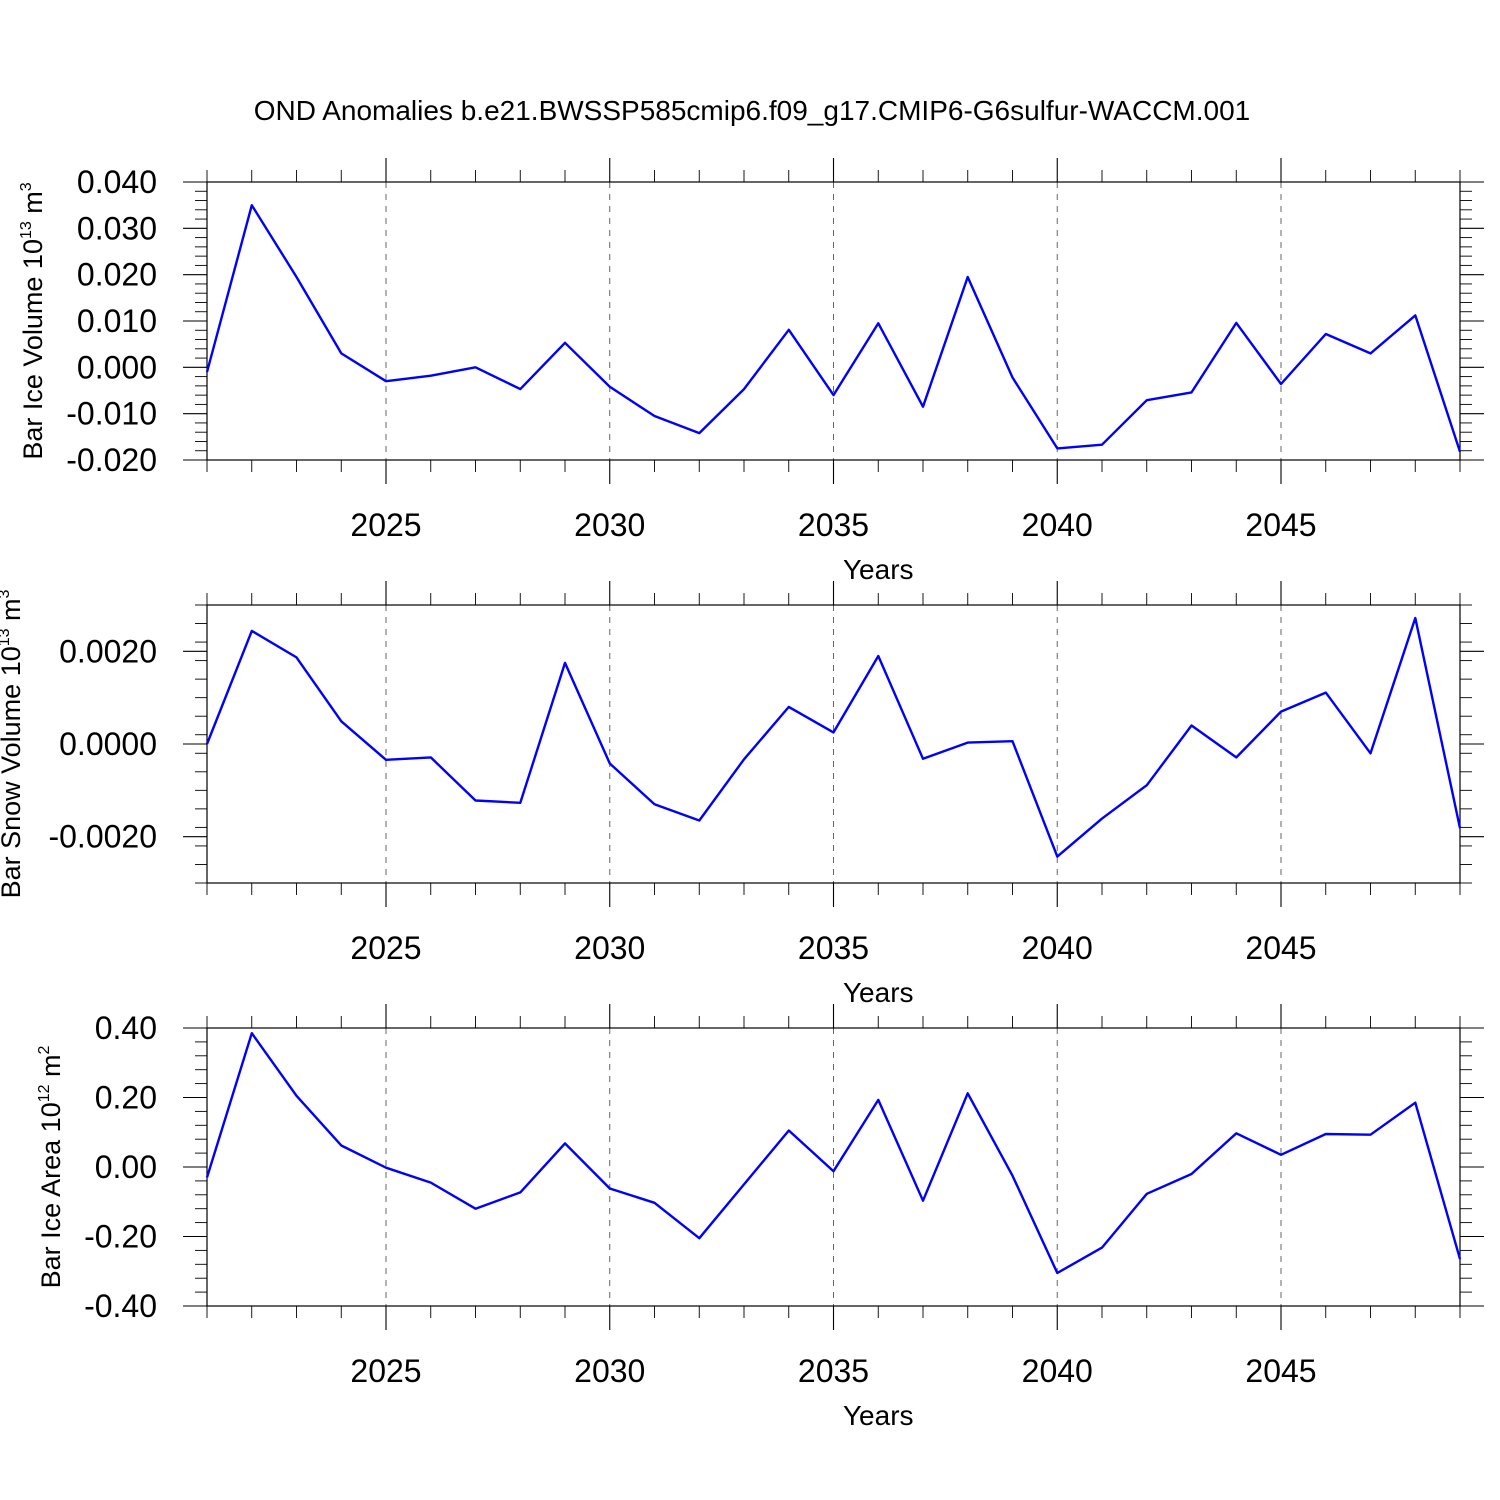 Image resolution: width=1500 pixels, height=1500 pixels. Describe the element at coordinates (117, 367) in the screenshot. I see `y-tick-label: 0.000` at that location.